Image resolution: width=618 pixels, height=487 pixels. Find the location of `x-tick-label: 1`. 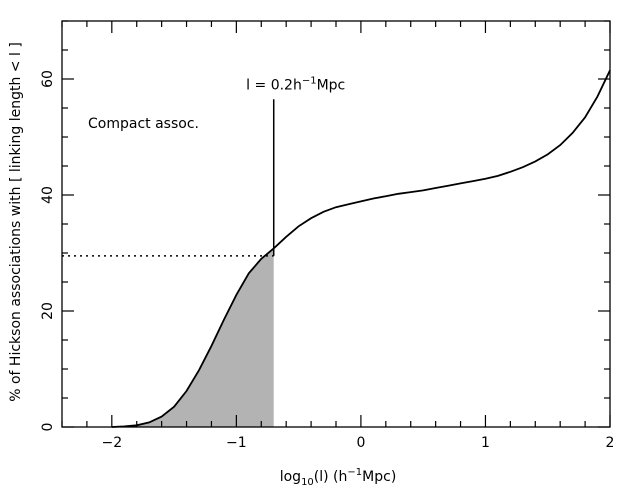

x-tick-label: 1 is located at coordinates (485, 443).